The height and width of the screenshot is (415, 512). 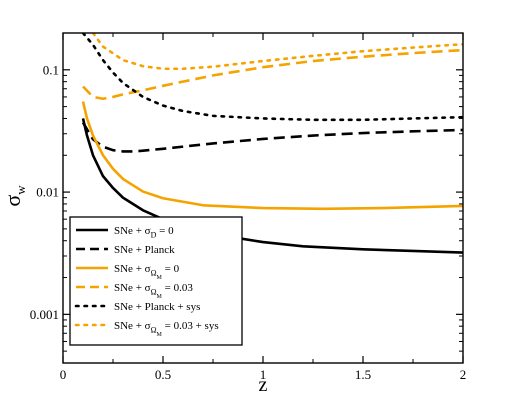 What do you see at coordinates (190, 326) in the screenshot?
I see `legend-label-part: = 0.03 + sys` at bounding box center [190, 326].